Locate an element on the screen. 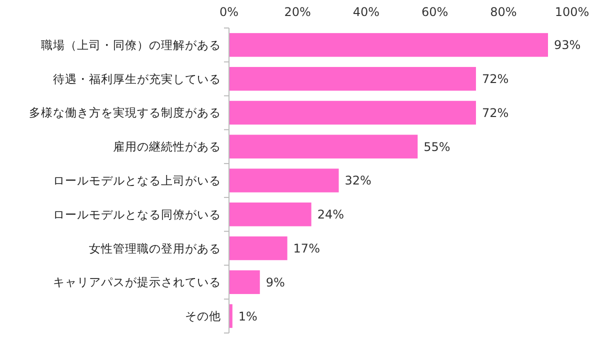 The height and width of the screenshot is (341, 604). data-label: 55% is located at coordinates (437, 147).